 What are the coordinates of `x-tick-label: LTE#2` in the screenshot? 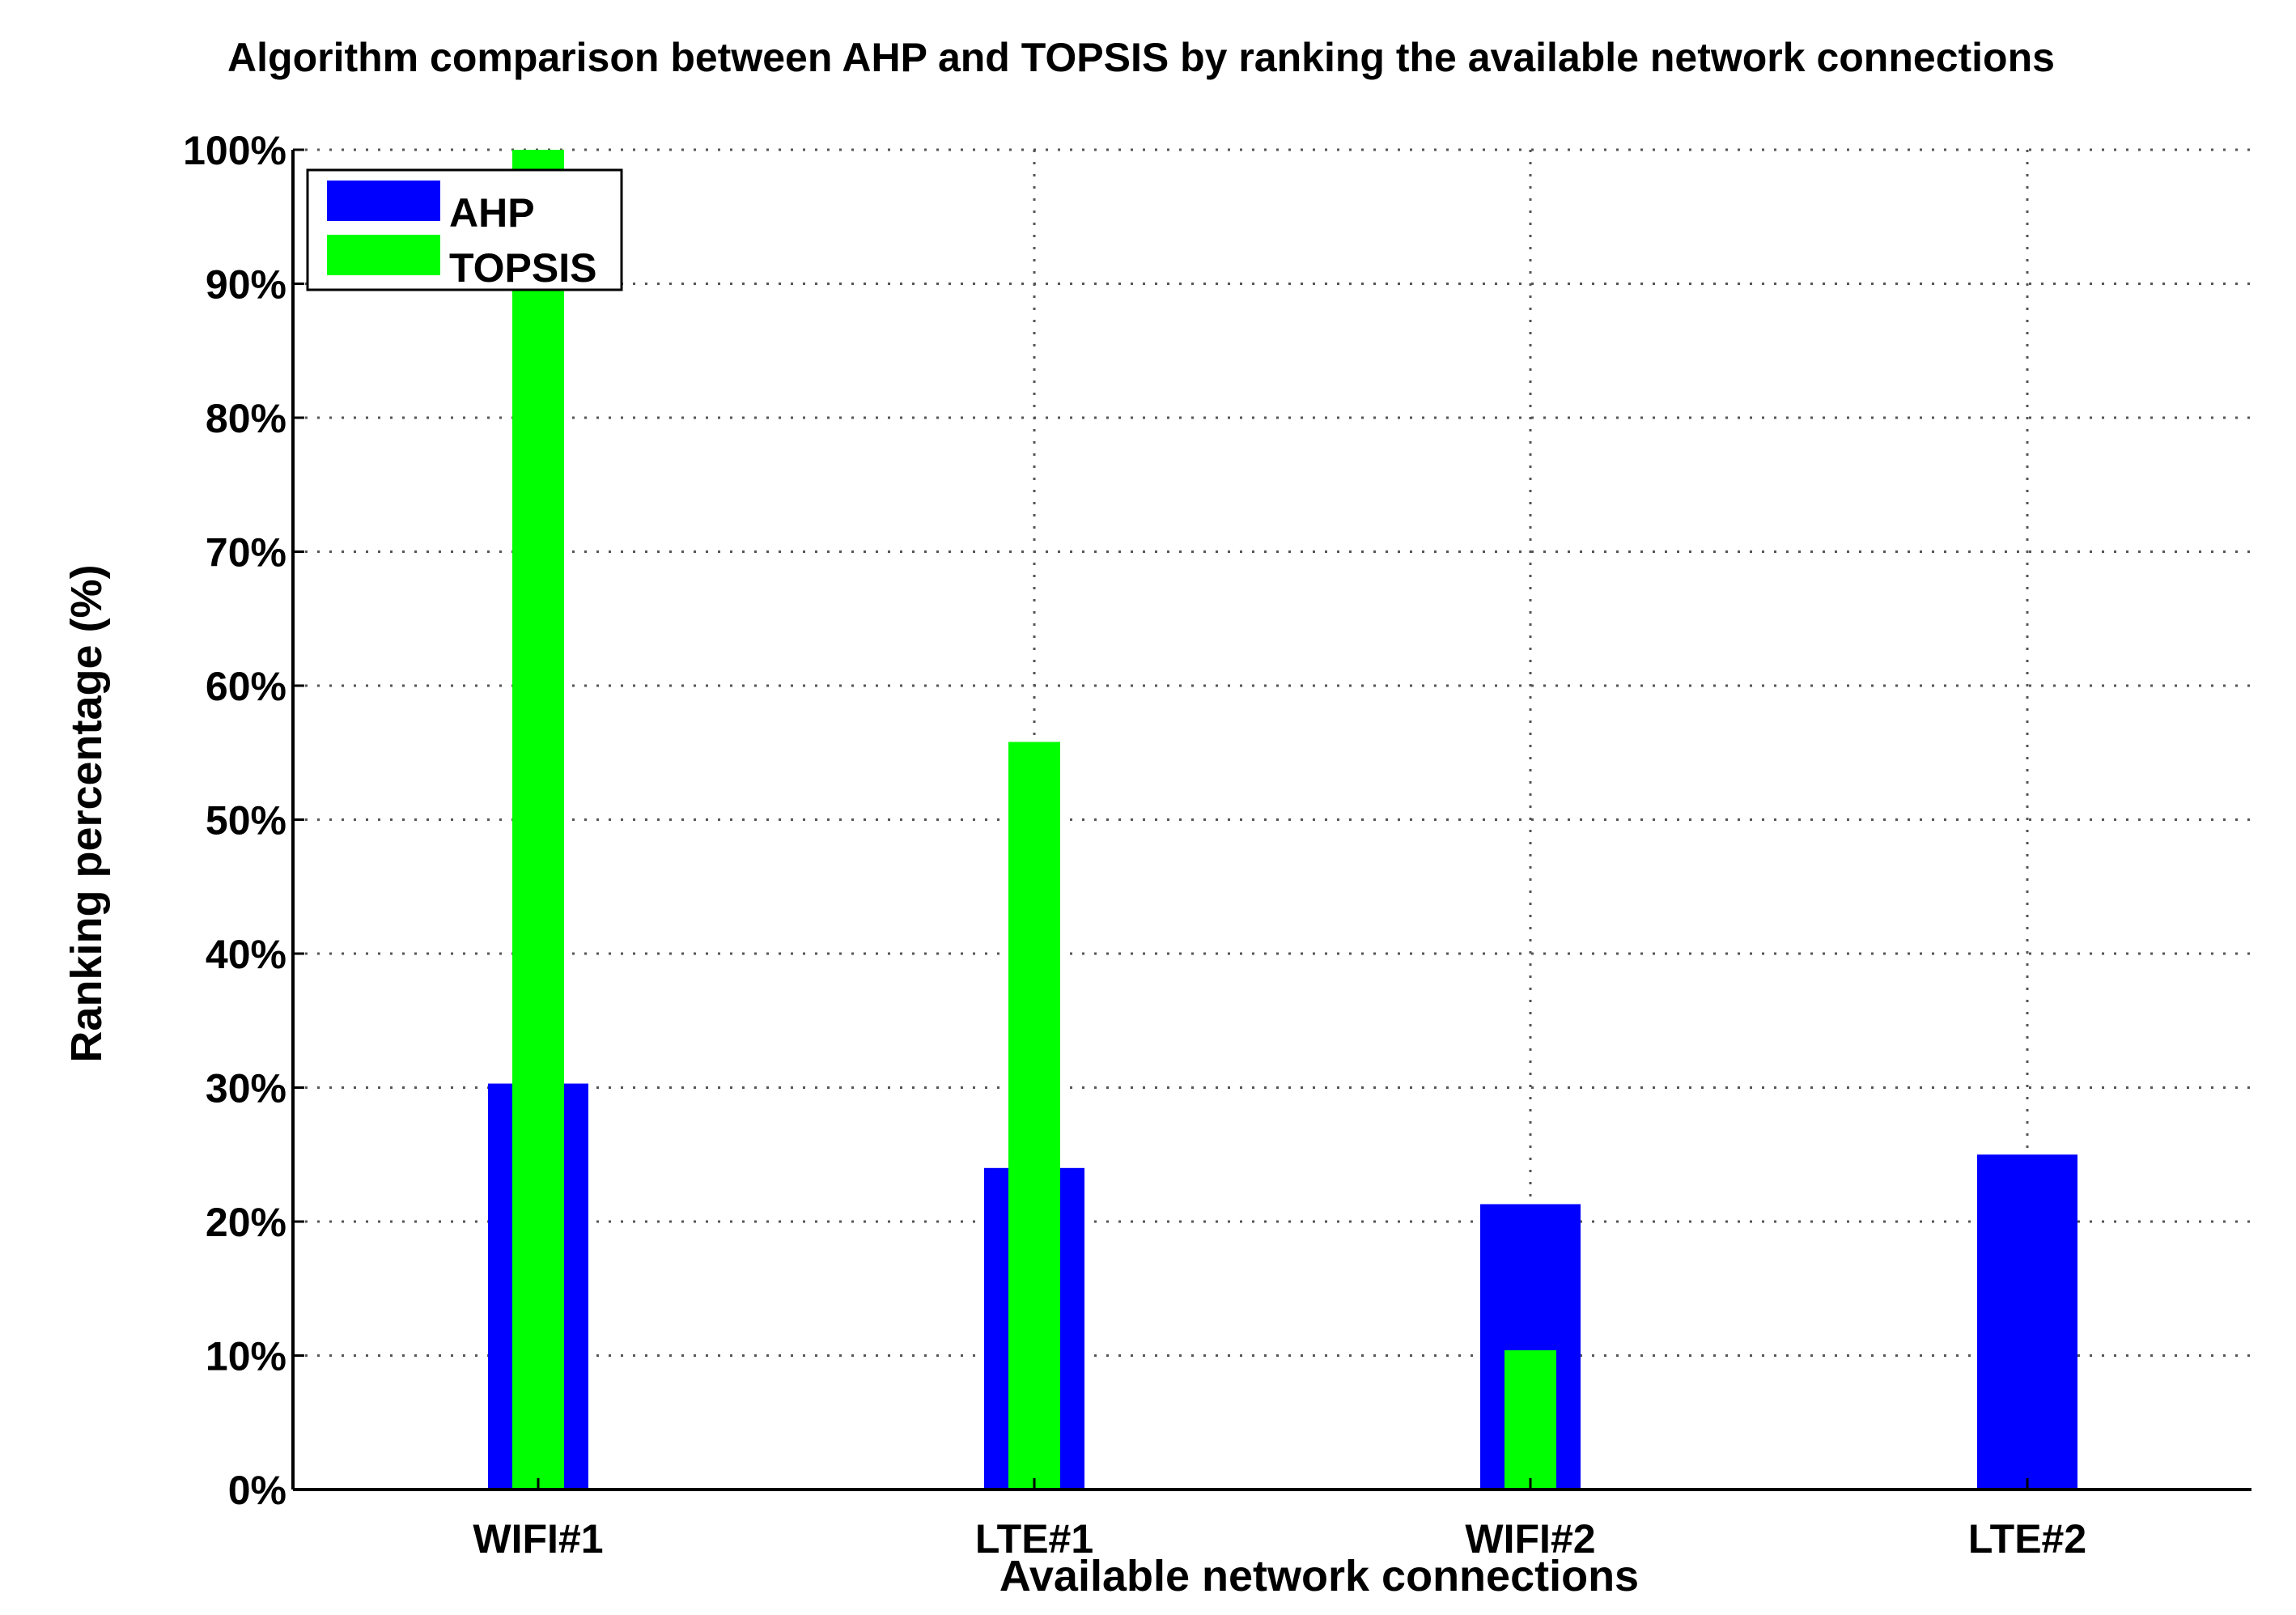 It's located at (2027, 1539).